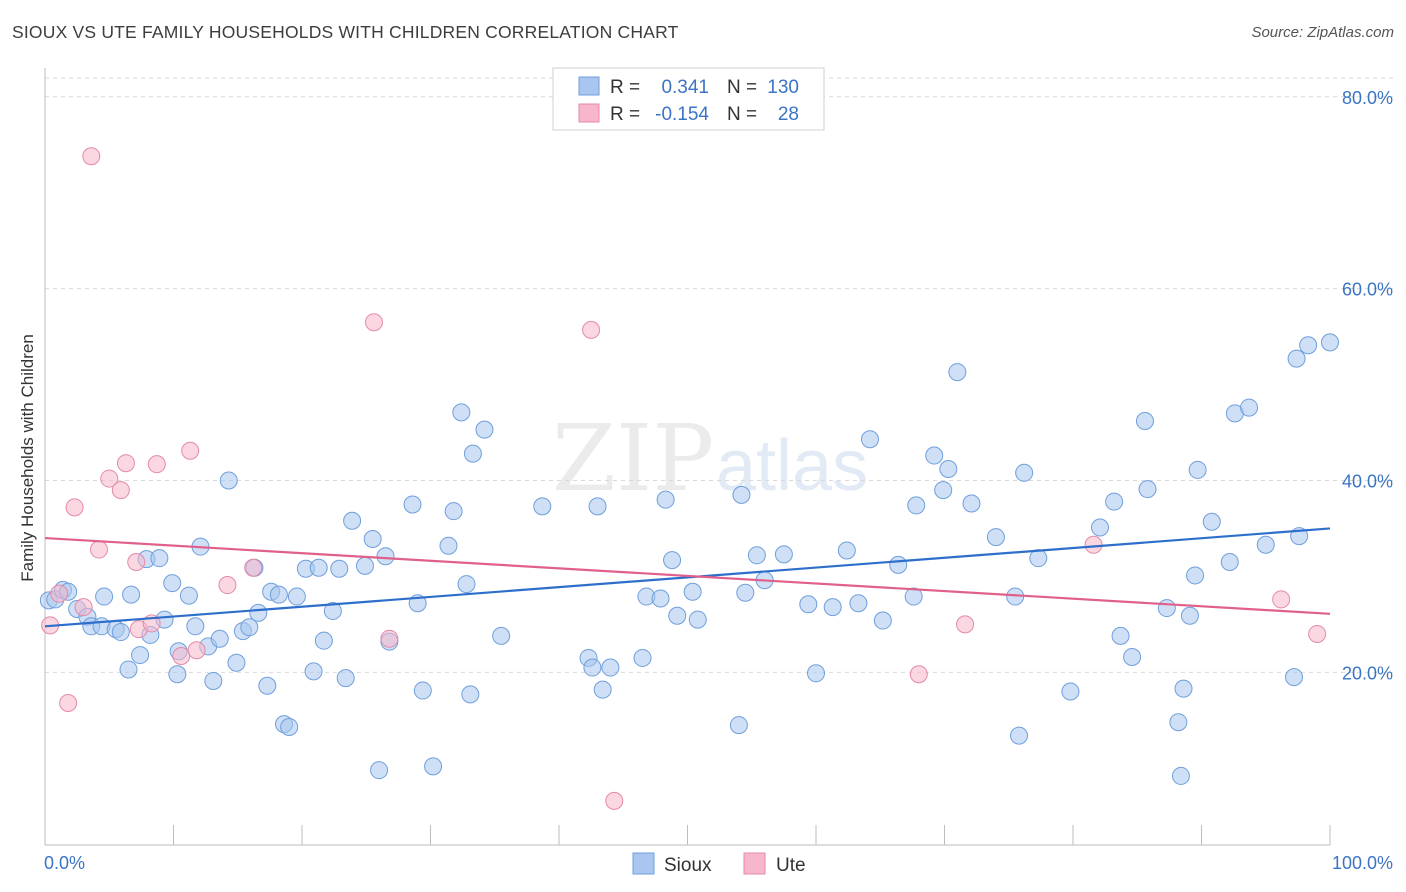 This screenshot has height=892, width=1406. What do you see at coordinates (788, 114) in the screenshot?
I see `stats-n-value-ute: 28` at bounding box center [788, 114].